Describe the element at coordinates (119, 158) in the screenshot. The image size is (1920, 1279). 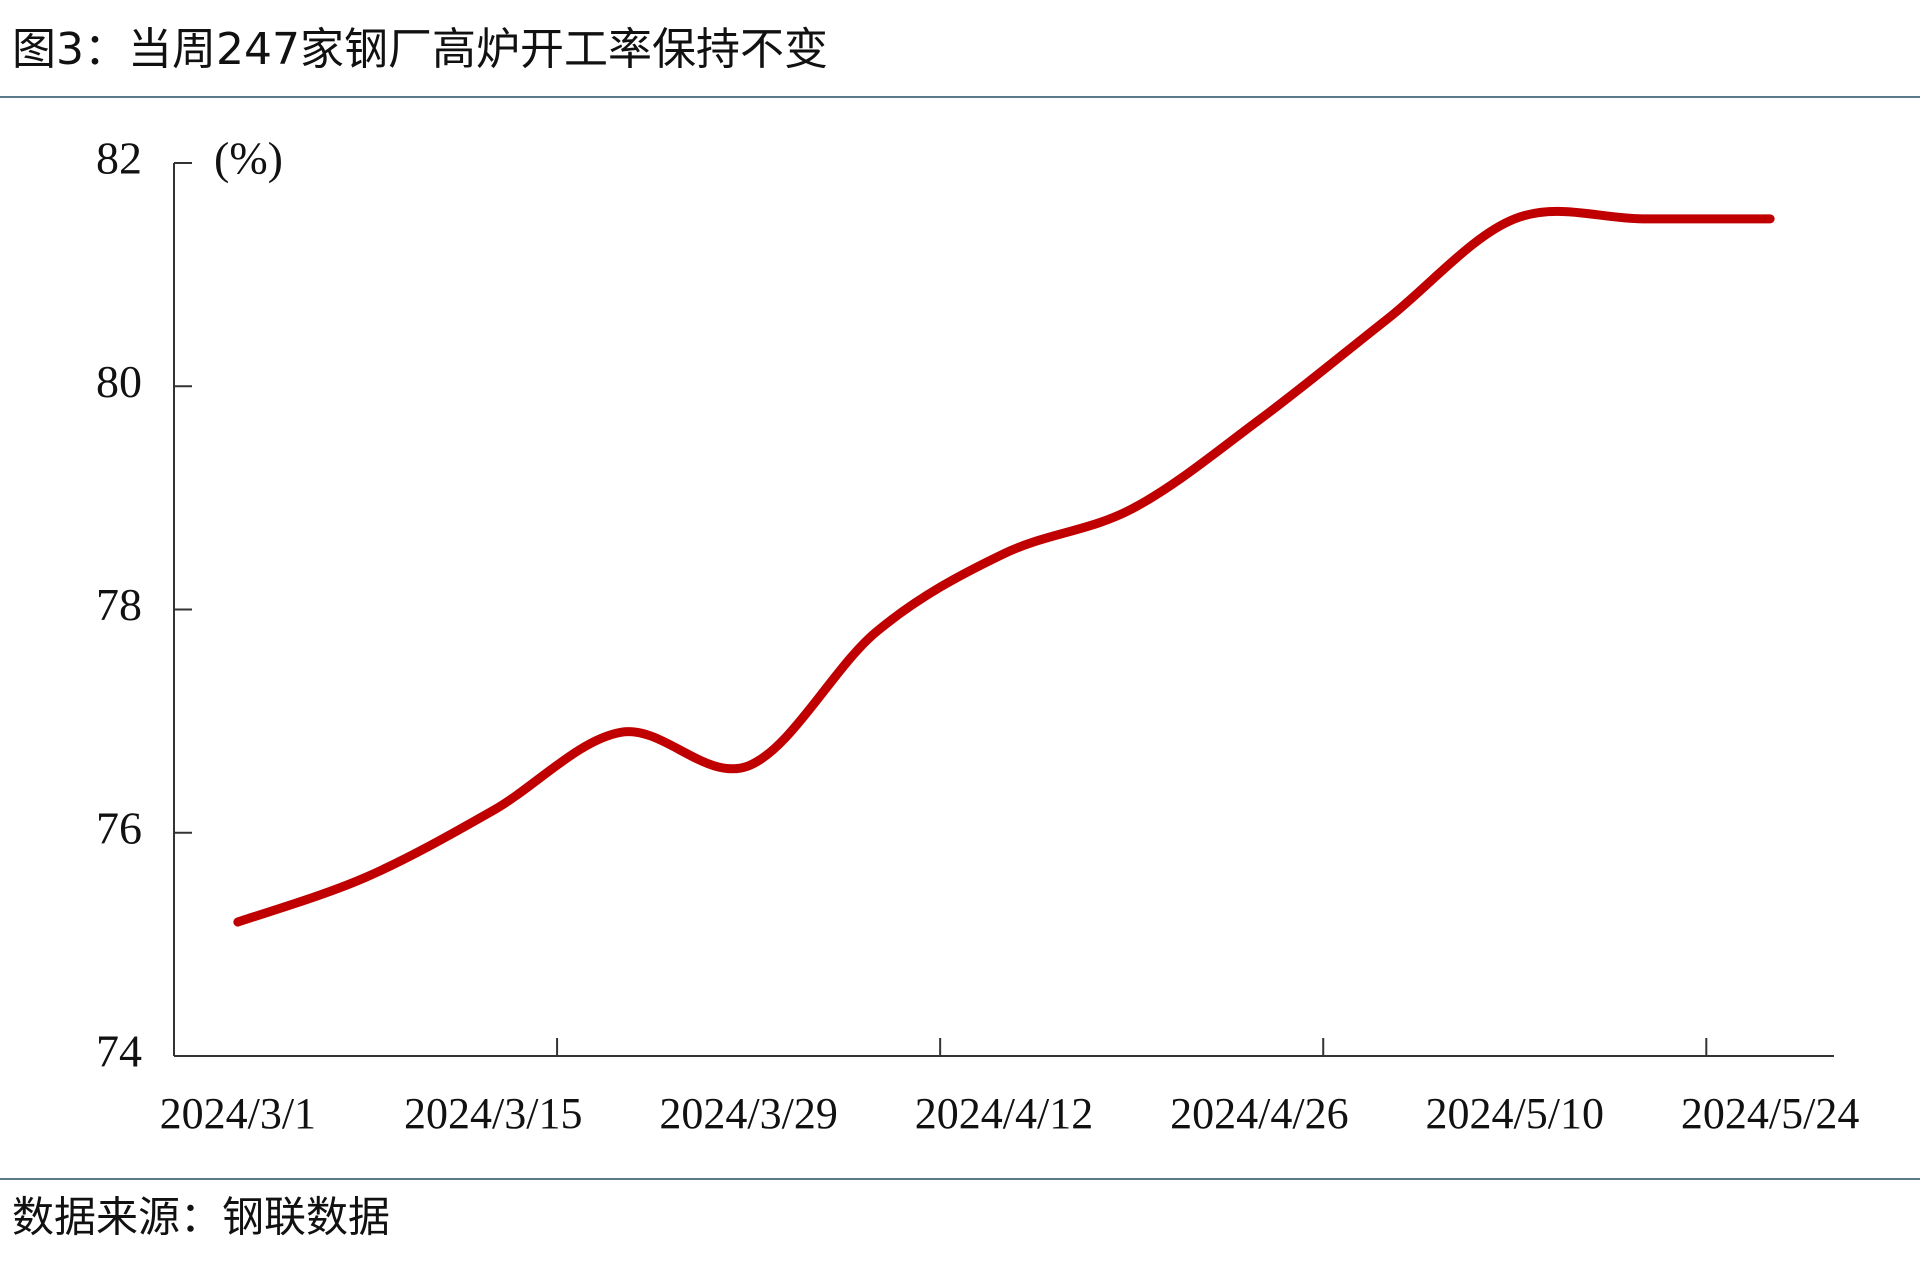
I see `y-tick-label: 82` at that location.